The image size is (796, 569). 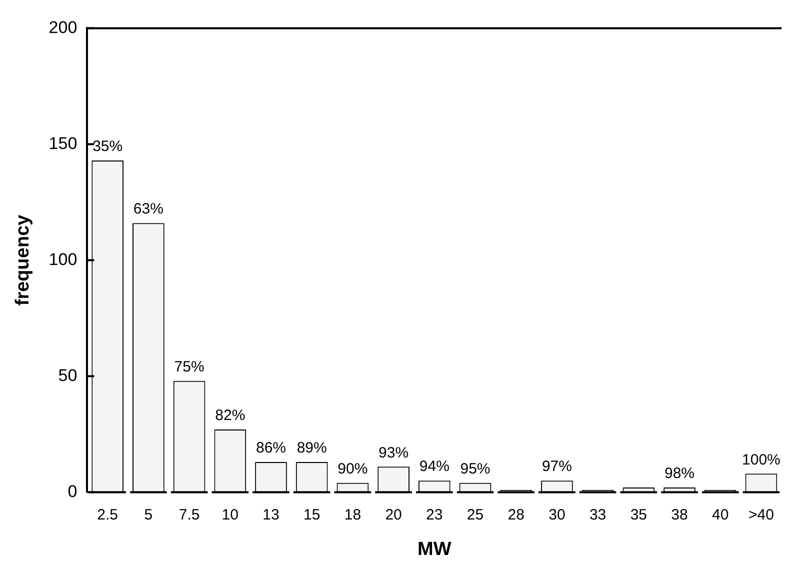 I want to click on x-tick-label: >40, so click(x=761, y=515).